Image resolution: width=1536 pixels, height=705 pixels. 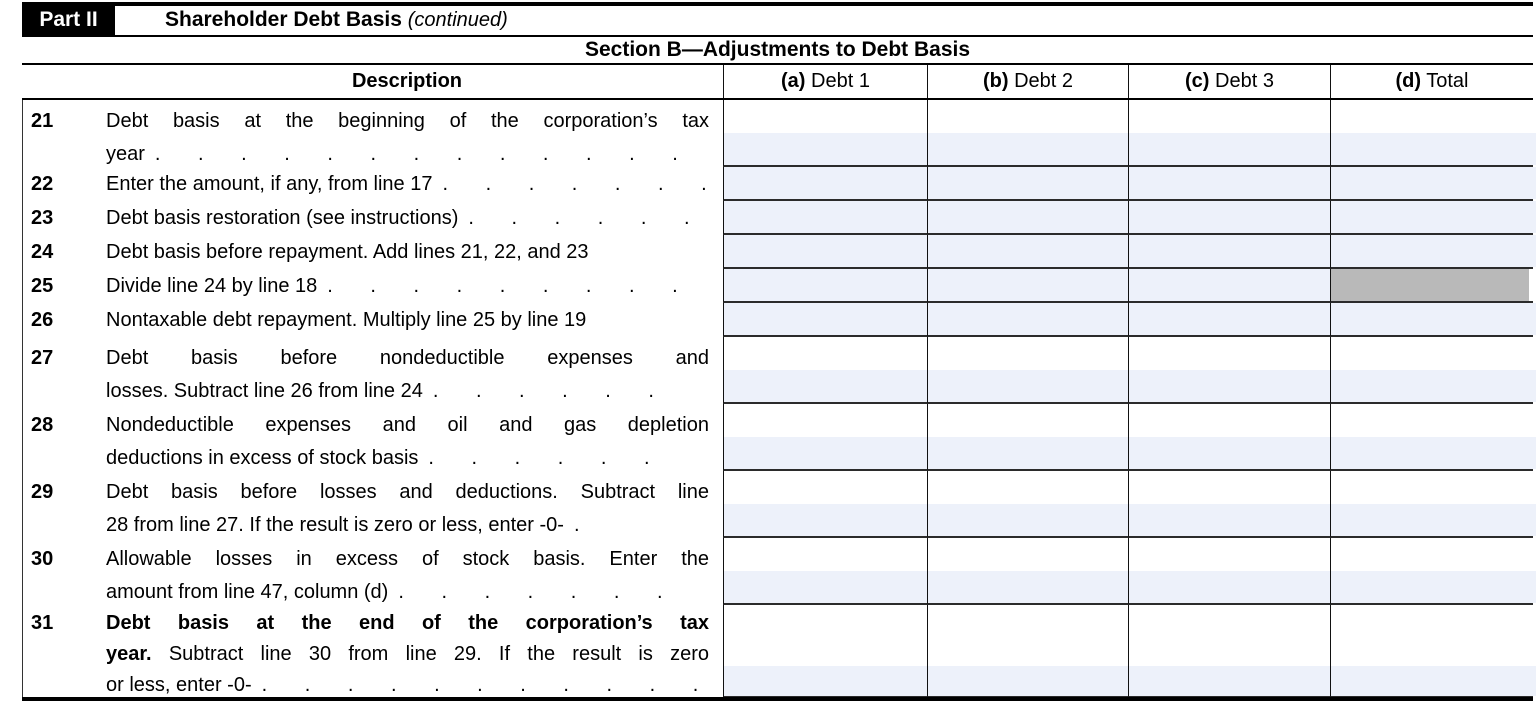 What do you see at coordinates (1028, 285) in the screenshot?
I see `field-25-b` at bounding box center [1028, 285].